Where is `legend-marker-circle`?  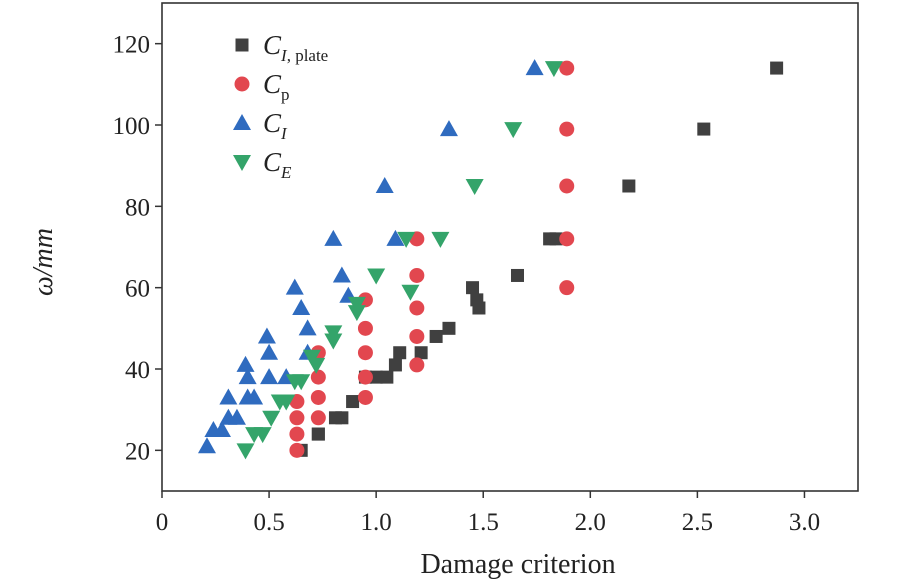
legend-marker-circle is located at coordinates (242, 84).